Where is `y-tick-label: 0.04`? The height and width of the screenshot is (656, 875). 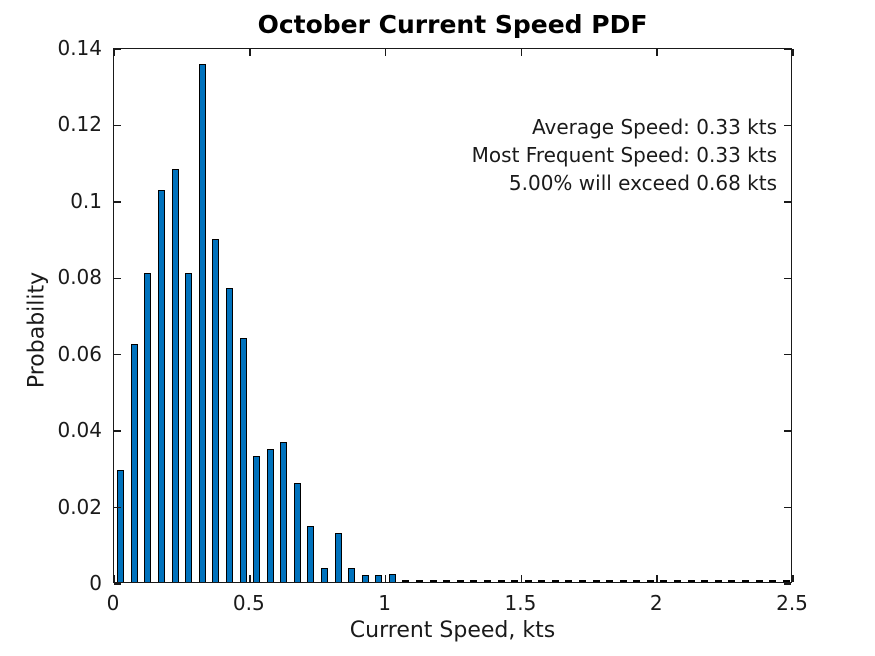
y-tick-label: 0.04 is located at coordinates (79, 430).